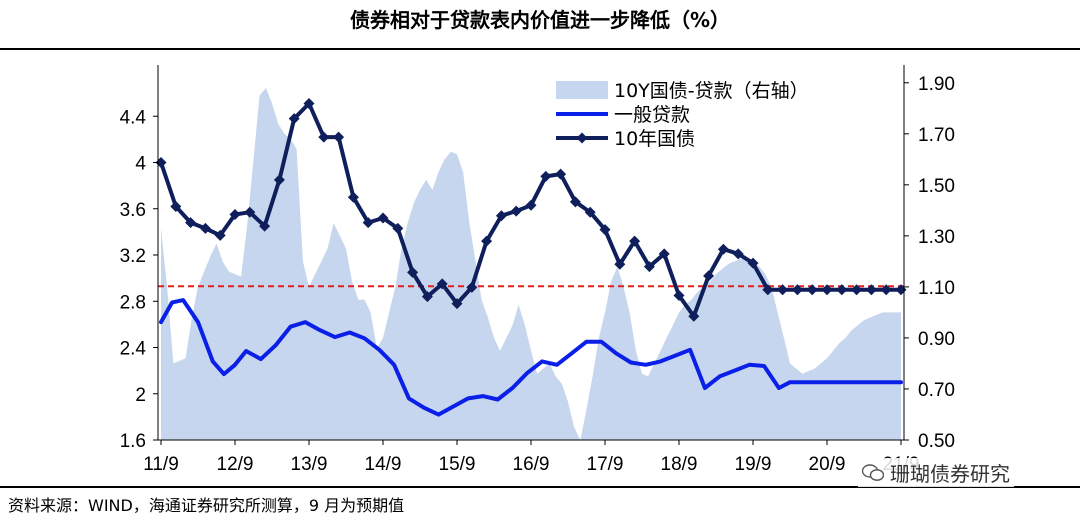 This screenshot has width=1080, height=519. What do you see at coordinates (133, 117) in the screenshot?
I see `left-tick-label: 4.4` at bounding box center [133, 117].